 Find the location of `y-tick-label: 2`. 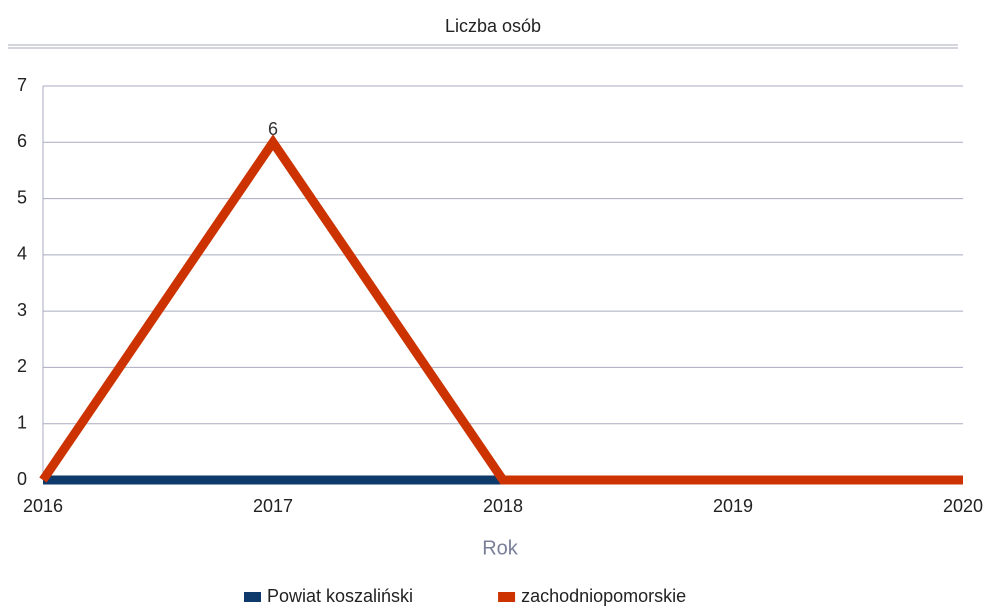

y-tick-label: 2 is located at coordinates (22, 366).